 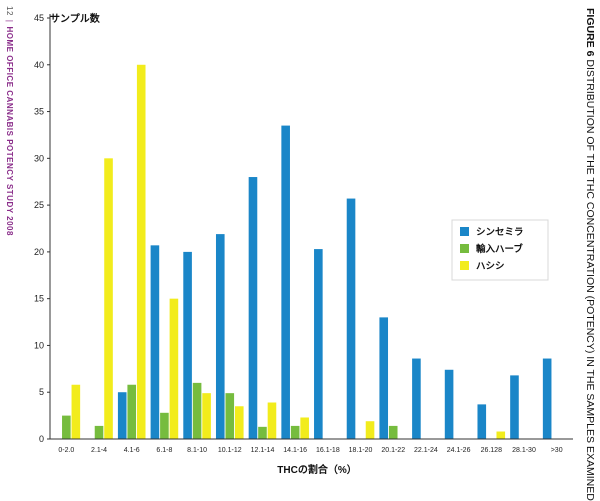 I want to click on x-tick-label: 8.1-10, so click(x=197, y=450).